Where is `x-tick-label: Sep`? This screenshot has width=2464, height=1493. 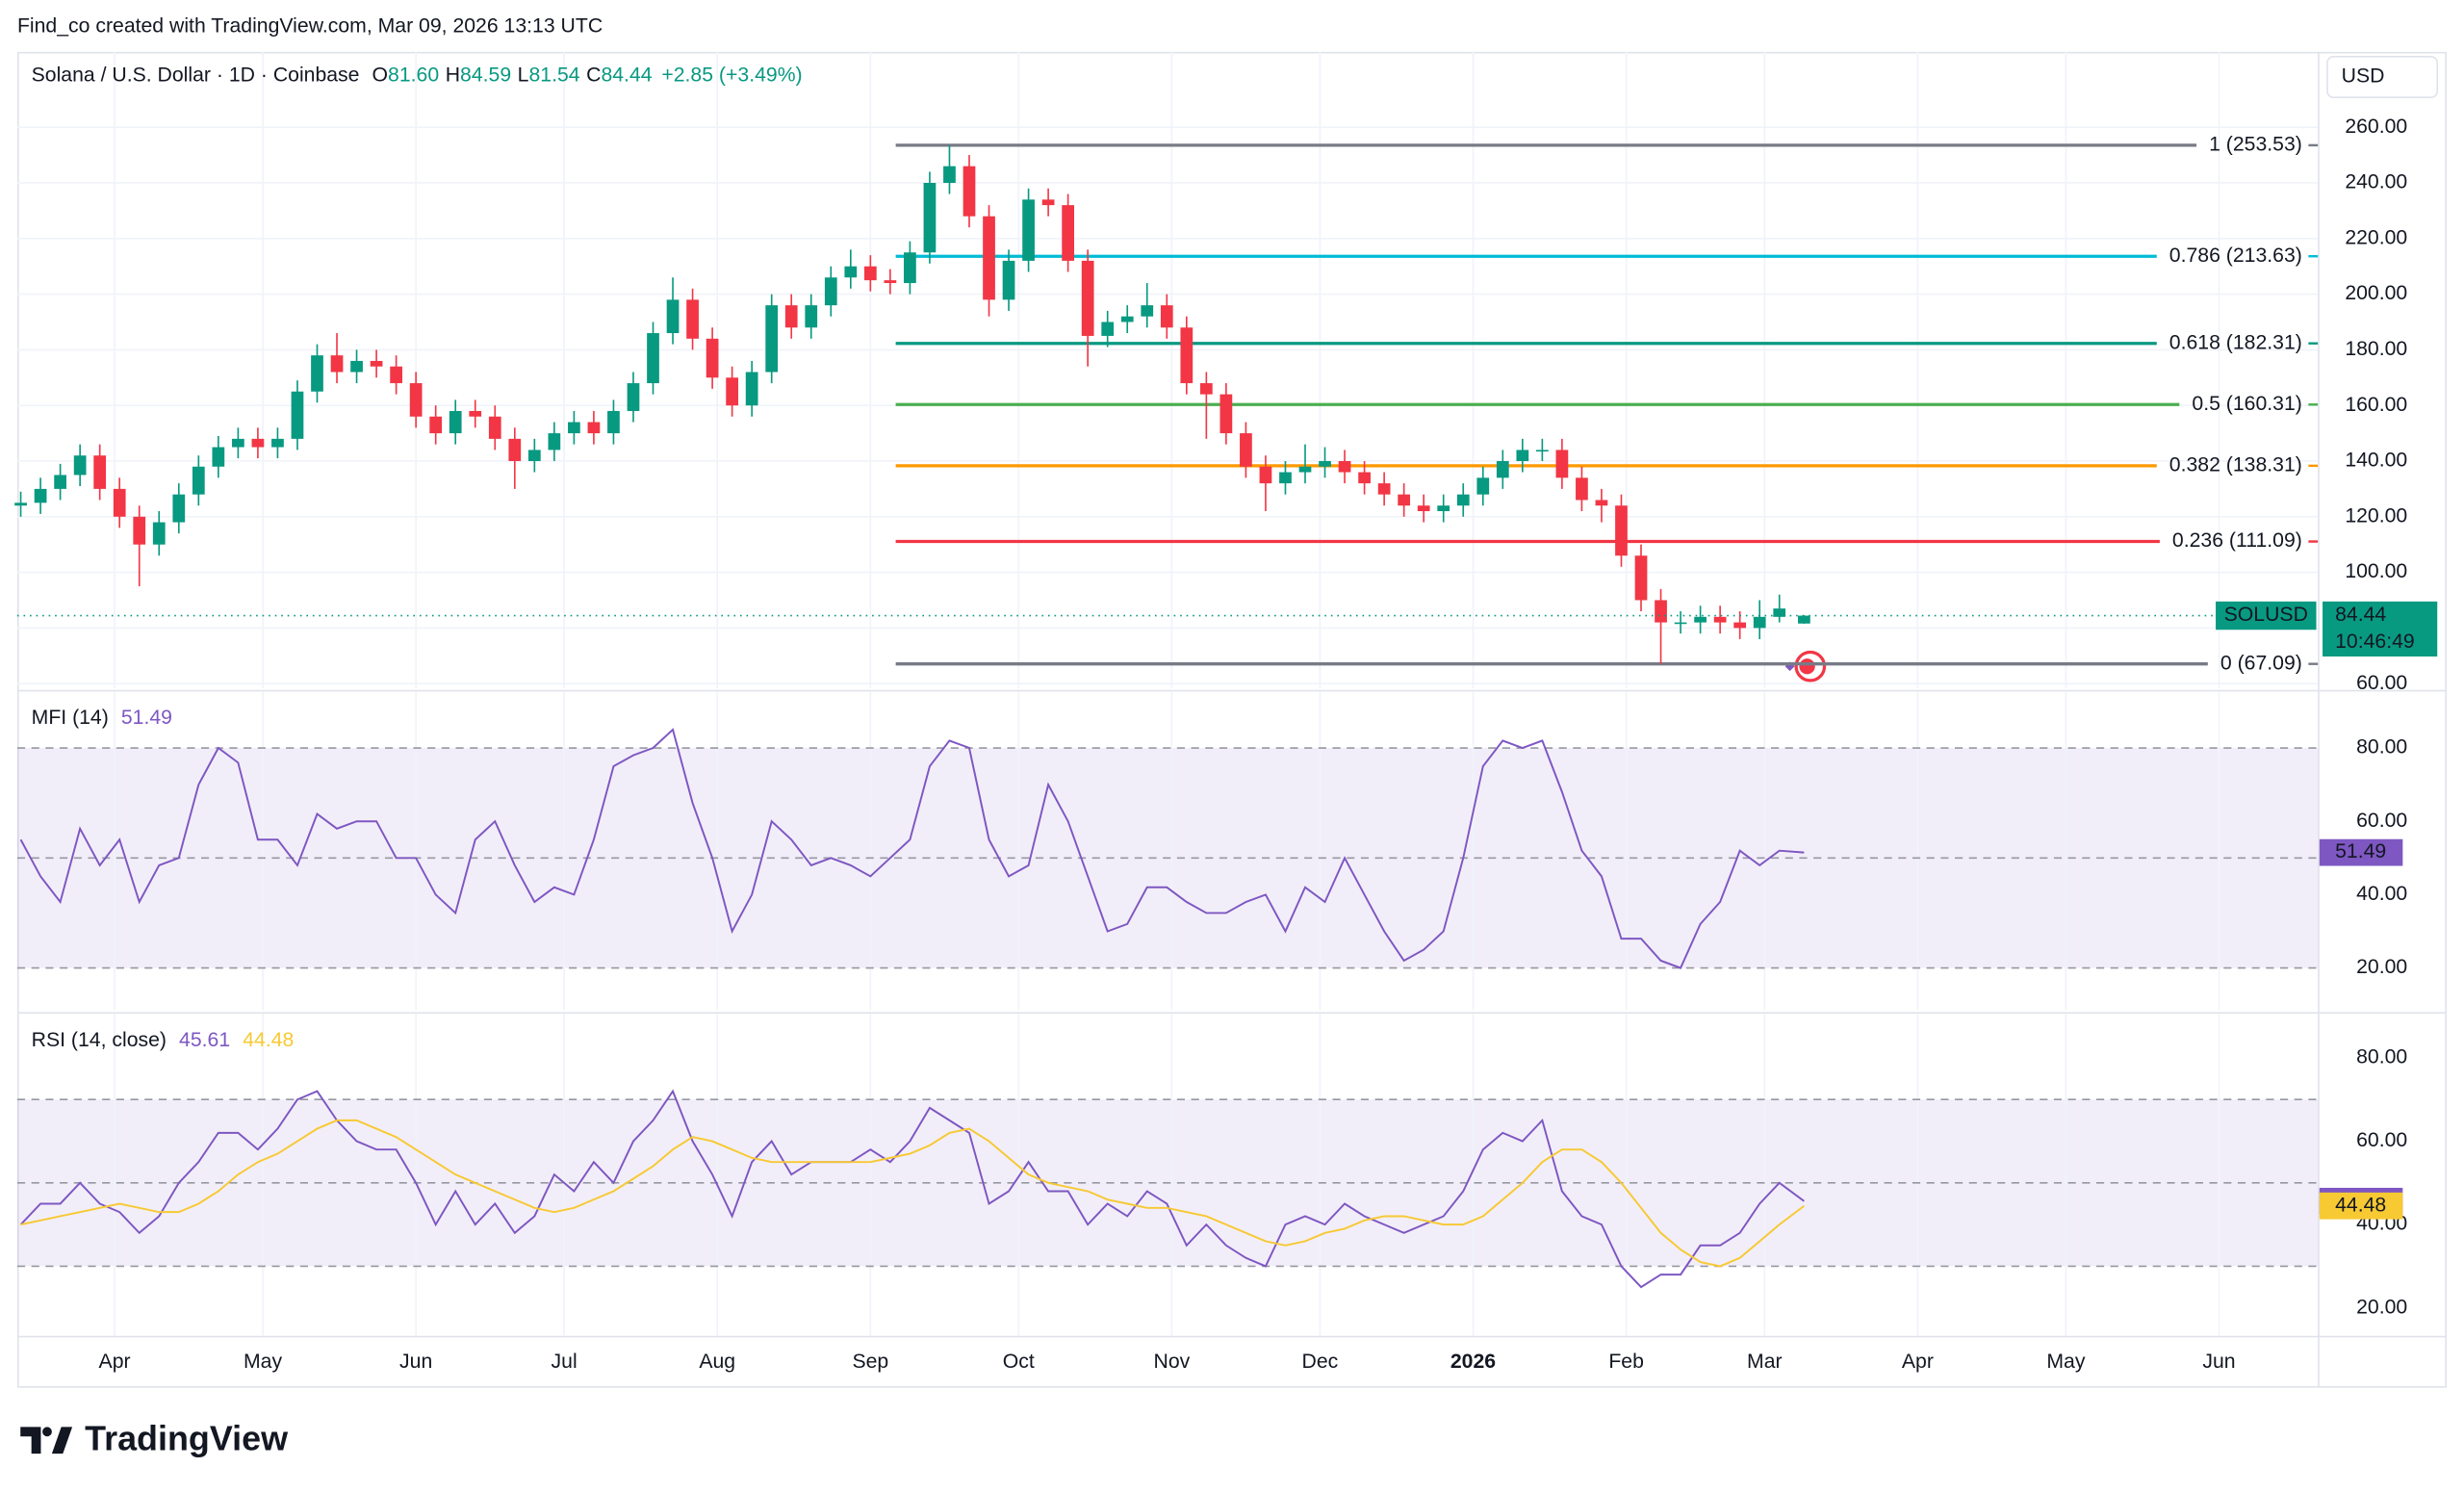
x-tick-label: Sep is located at coordinates (870, 1362).